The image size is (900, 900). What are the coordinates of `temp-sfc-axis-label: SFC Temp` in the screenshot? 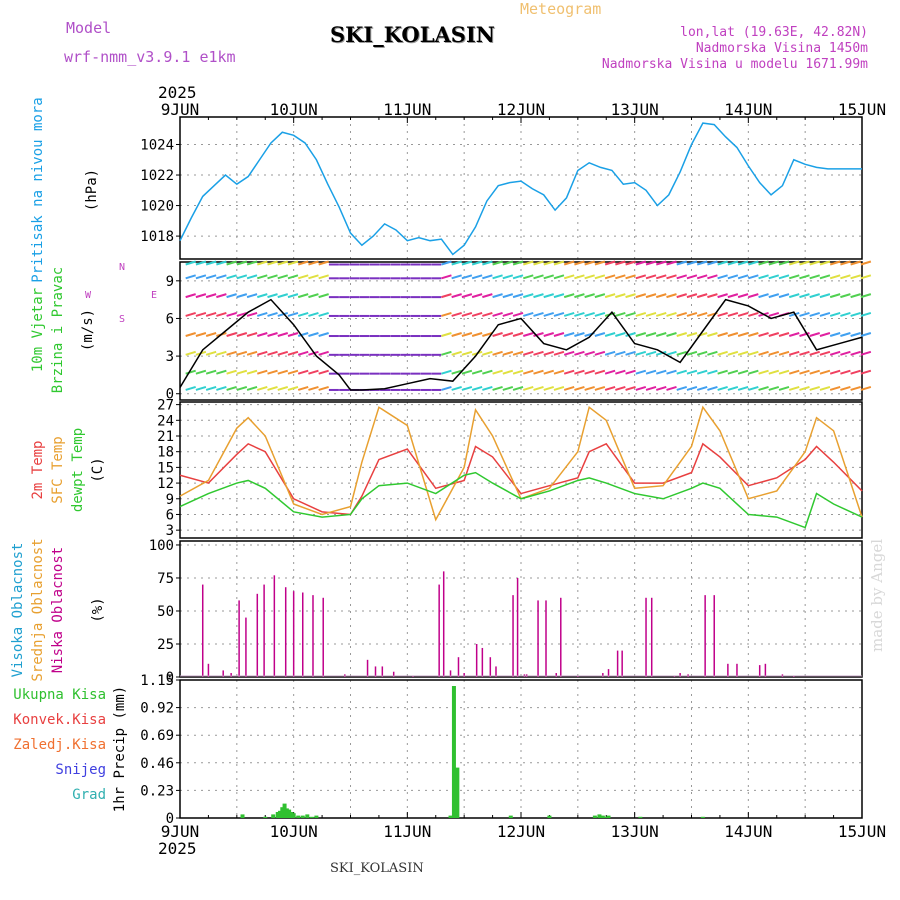 It's located at (58, 469).